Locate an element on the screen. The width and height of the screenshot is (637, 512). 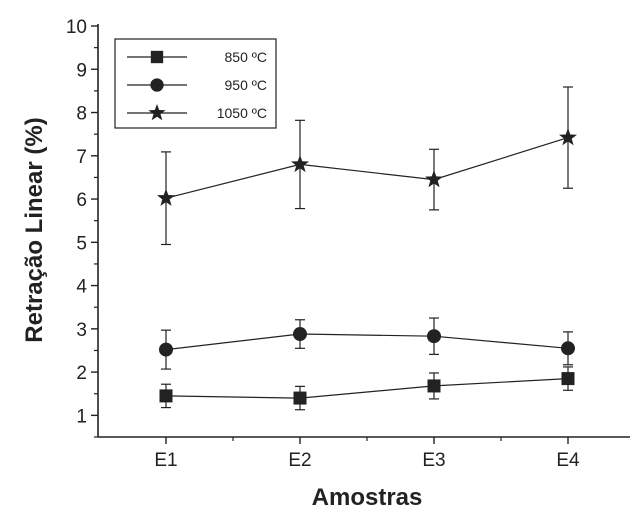
y-tick-label: 1 is located at coordinates (81, 416).